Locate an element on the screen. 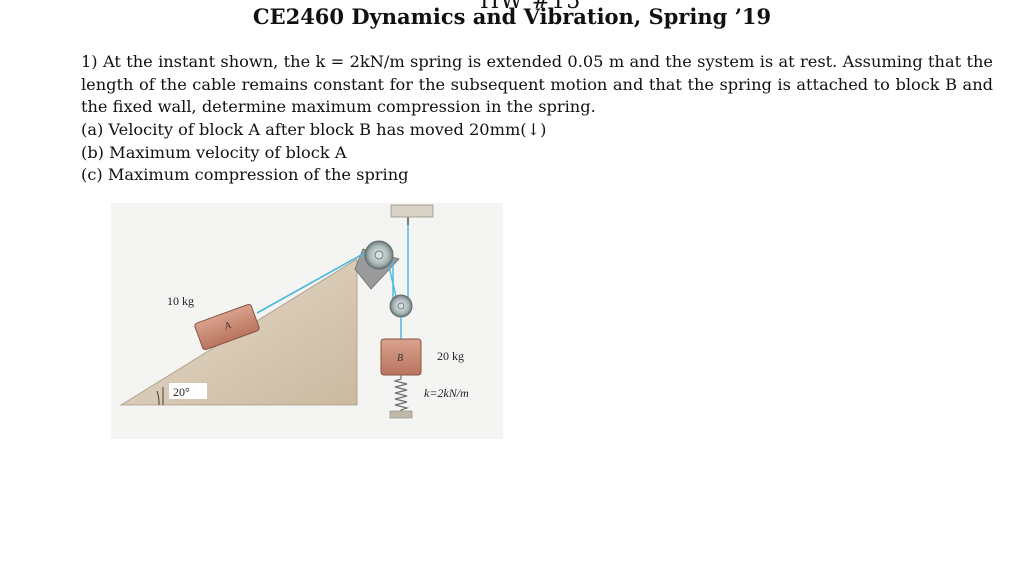 The width and height of the screenshot is (1024, 575). block-a: A is located at coordinates (227, 327).